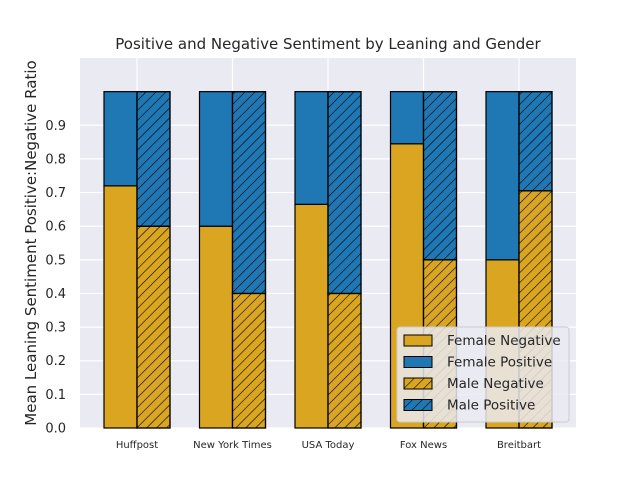  I want to click on x-tick-label: Huffpost, so click(137, 445).